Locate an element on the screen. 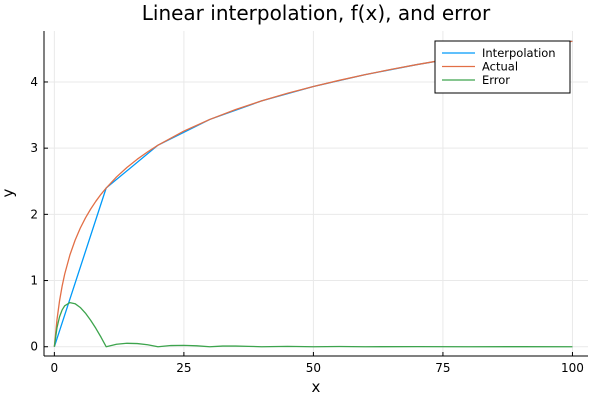 The height and width of the screenshot is (400, 600). legend-label-actual: Actual is located at coordinates (500, 67).